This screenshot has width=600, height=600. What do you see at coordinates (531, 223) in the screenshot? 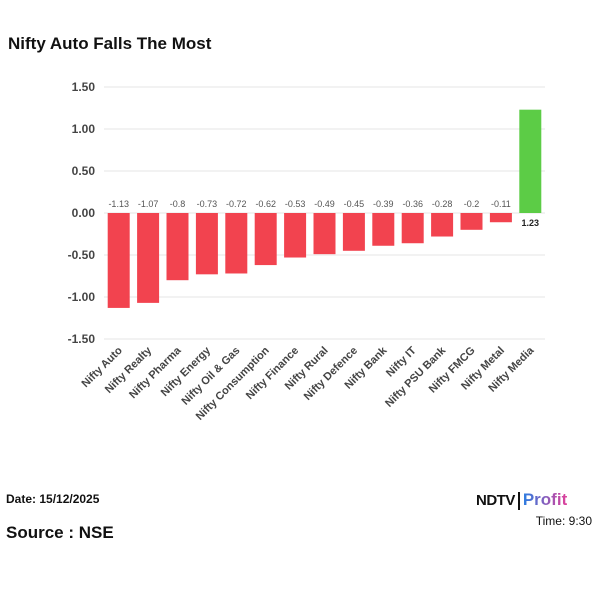
I see `data-label: 1.23` at bounding box center [531, 223].